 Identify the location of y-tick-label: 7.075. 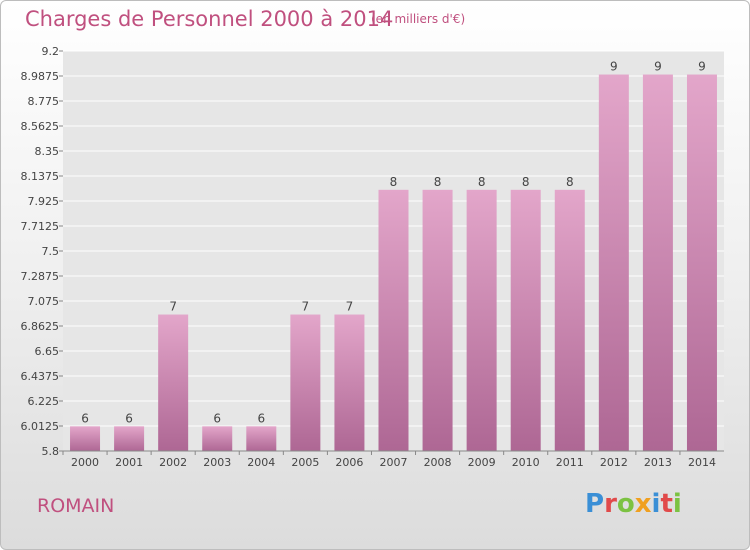
(44, 301).